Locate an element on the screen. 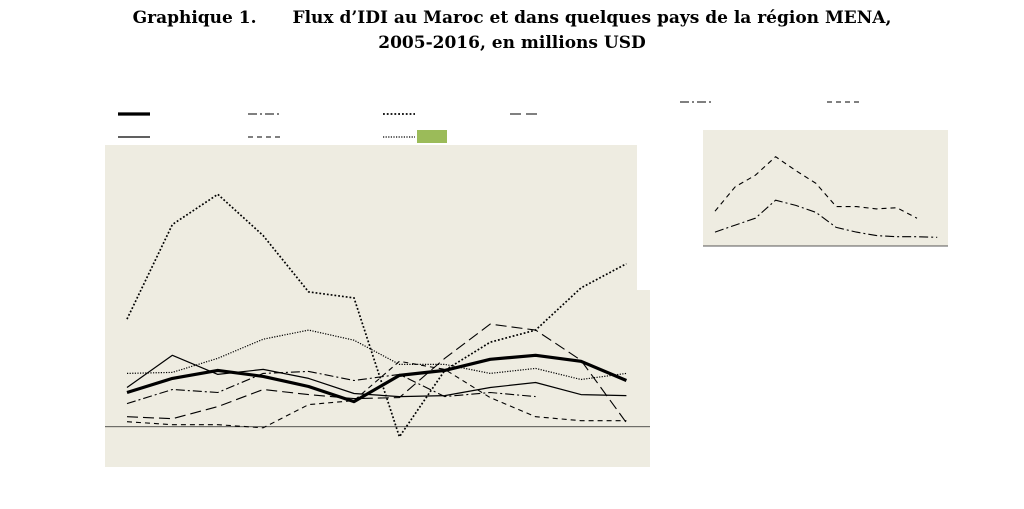  legend-highlight is located at coordinates (432, 136).